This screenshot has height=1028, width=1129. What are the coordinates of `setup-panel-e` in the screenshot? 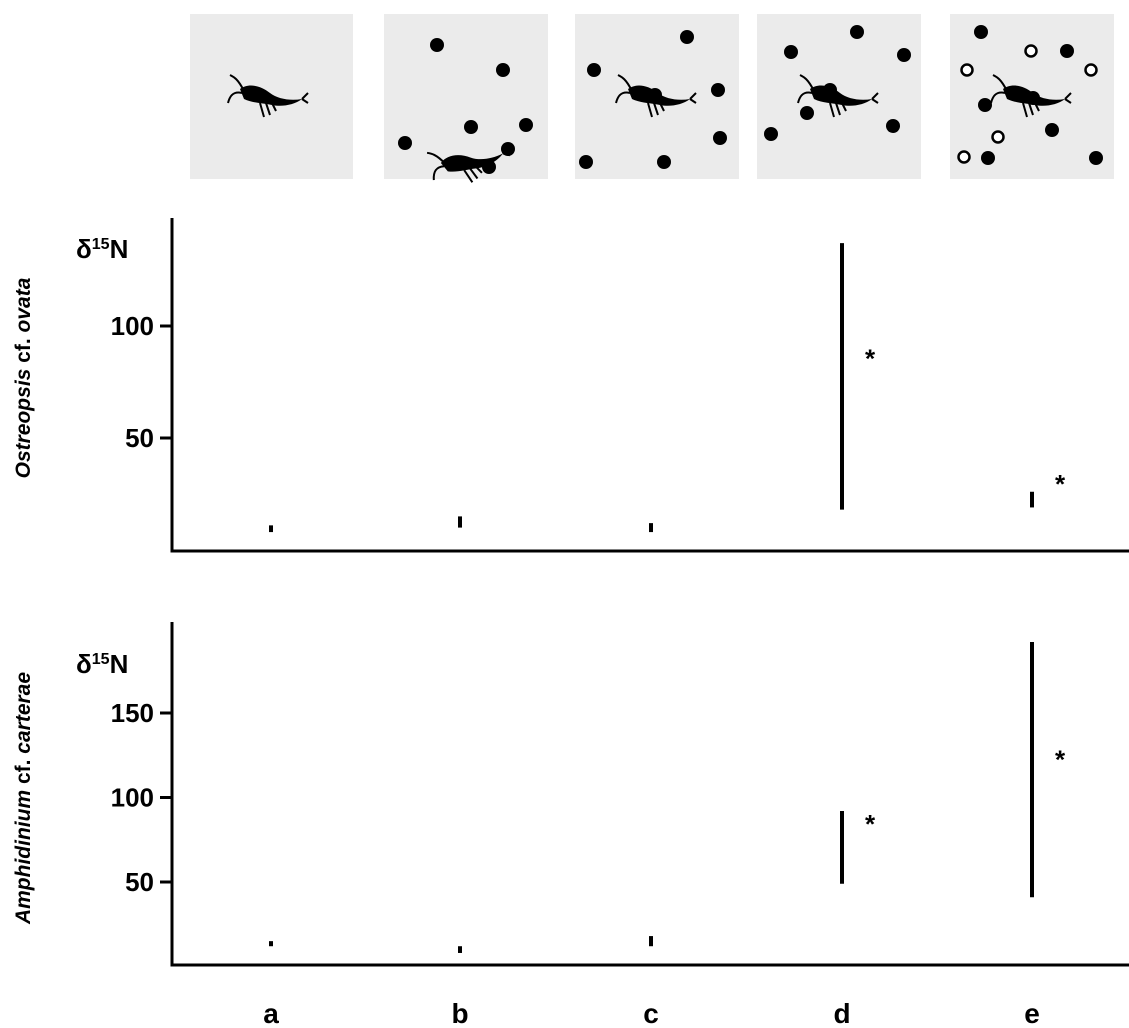 It's located at (1032, 96).